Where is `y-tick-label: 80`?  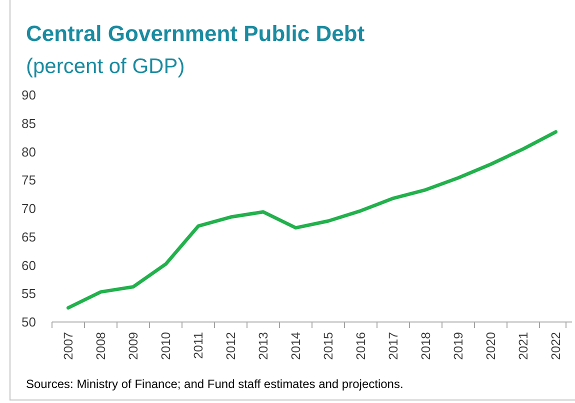 y-tick-label: 80 is located at coordinates (29, 152).